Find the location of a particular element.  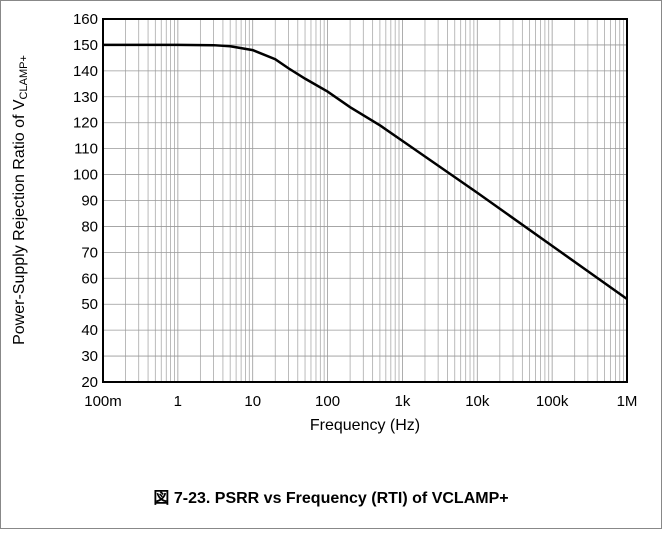

y-tick-label: 110 is located at coordinates (86, 149).